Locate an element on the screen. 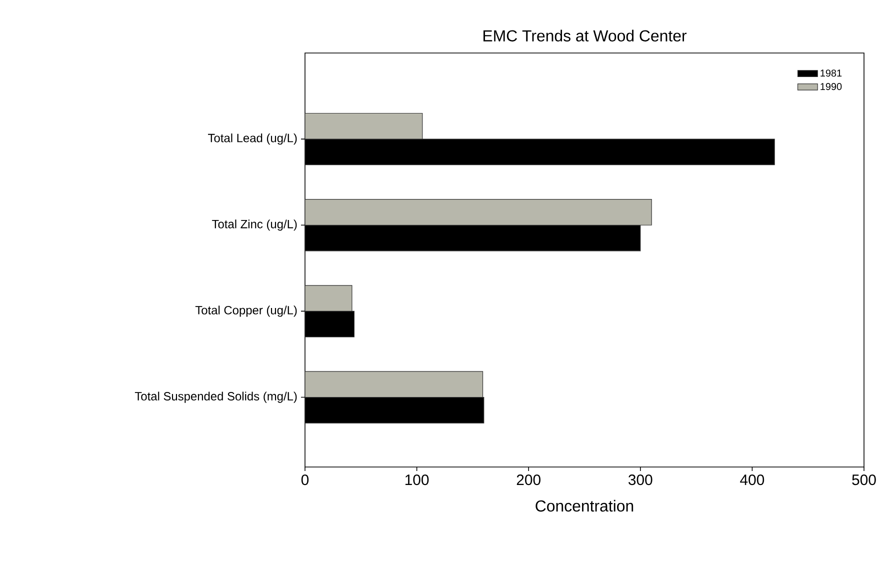  x-tick-label: 0 is located at coordinates (305, 480).